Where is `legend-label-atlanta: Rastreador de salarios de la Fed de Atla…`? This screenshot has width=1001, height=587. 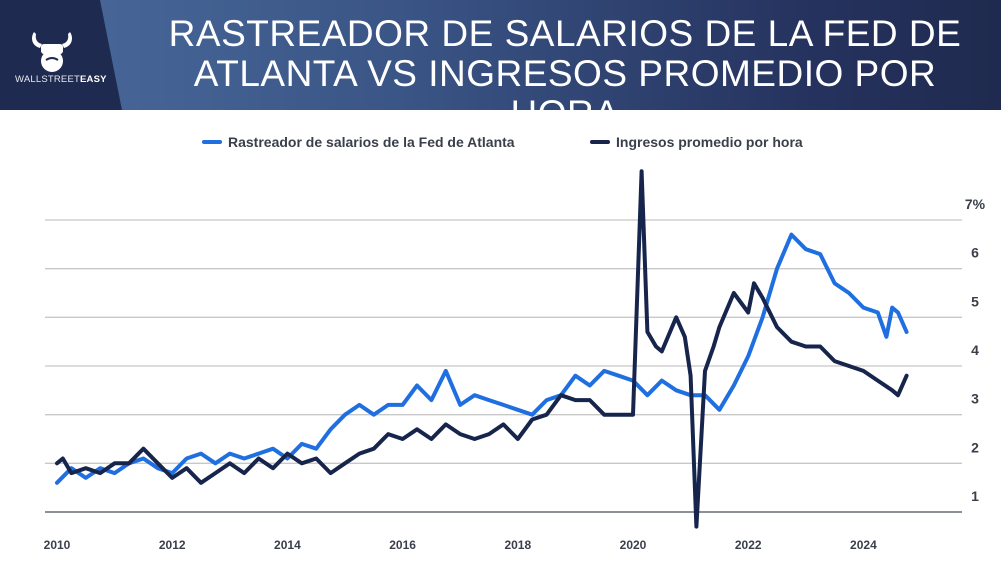
legend-label-atlanta: Rastreador de salarios de la Fed de Atla… is located at coordinates (371, 142).